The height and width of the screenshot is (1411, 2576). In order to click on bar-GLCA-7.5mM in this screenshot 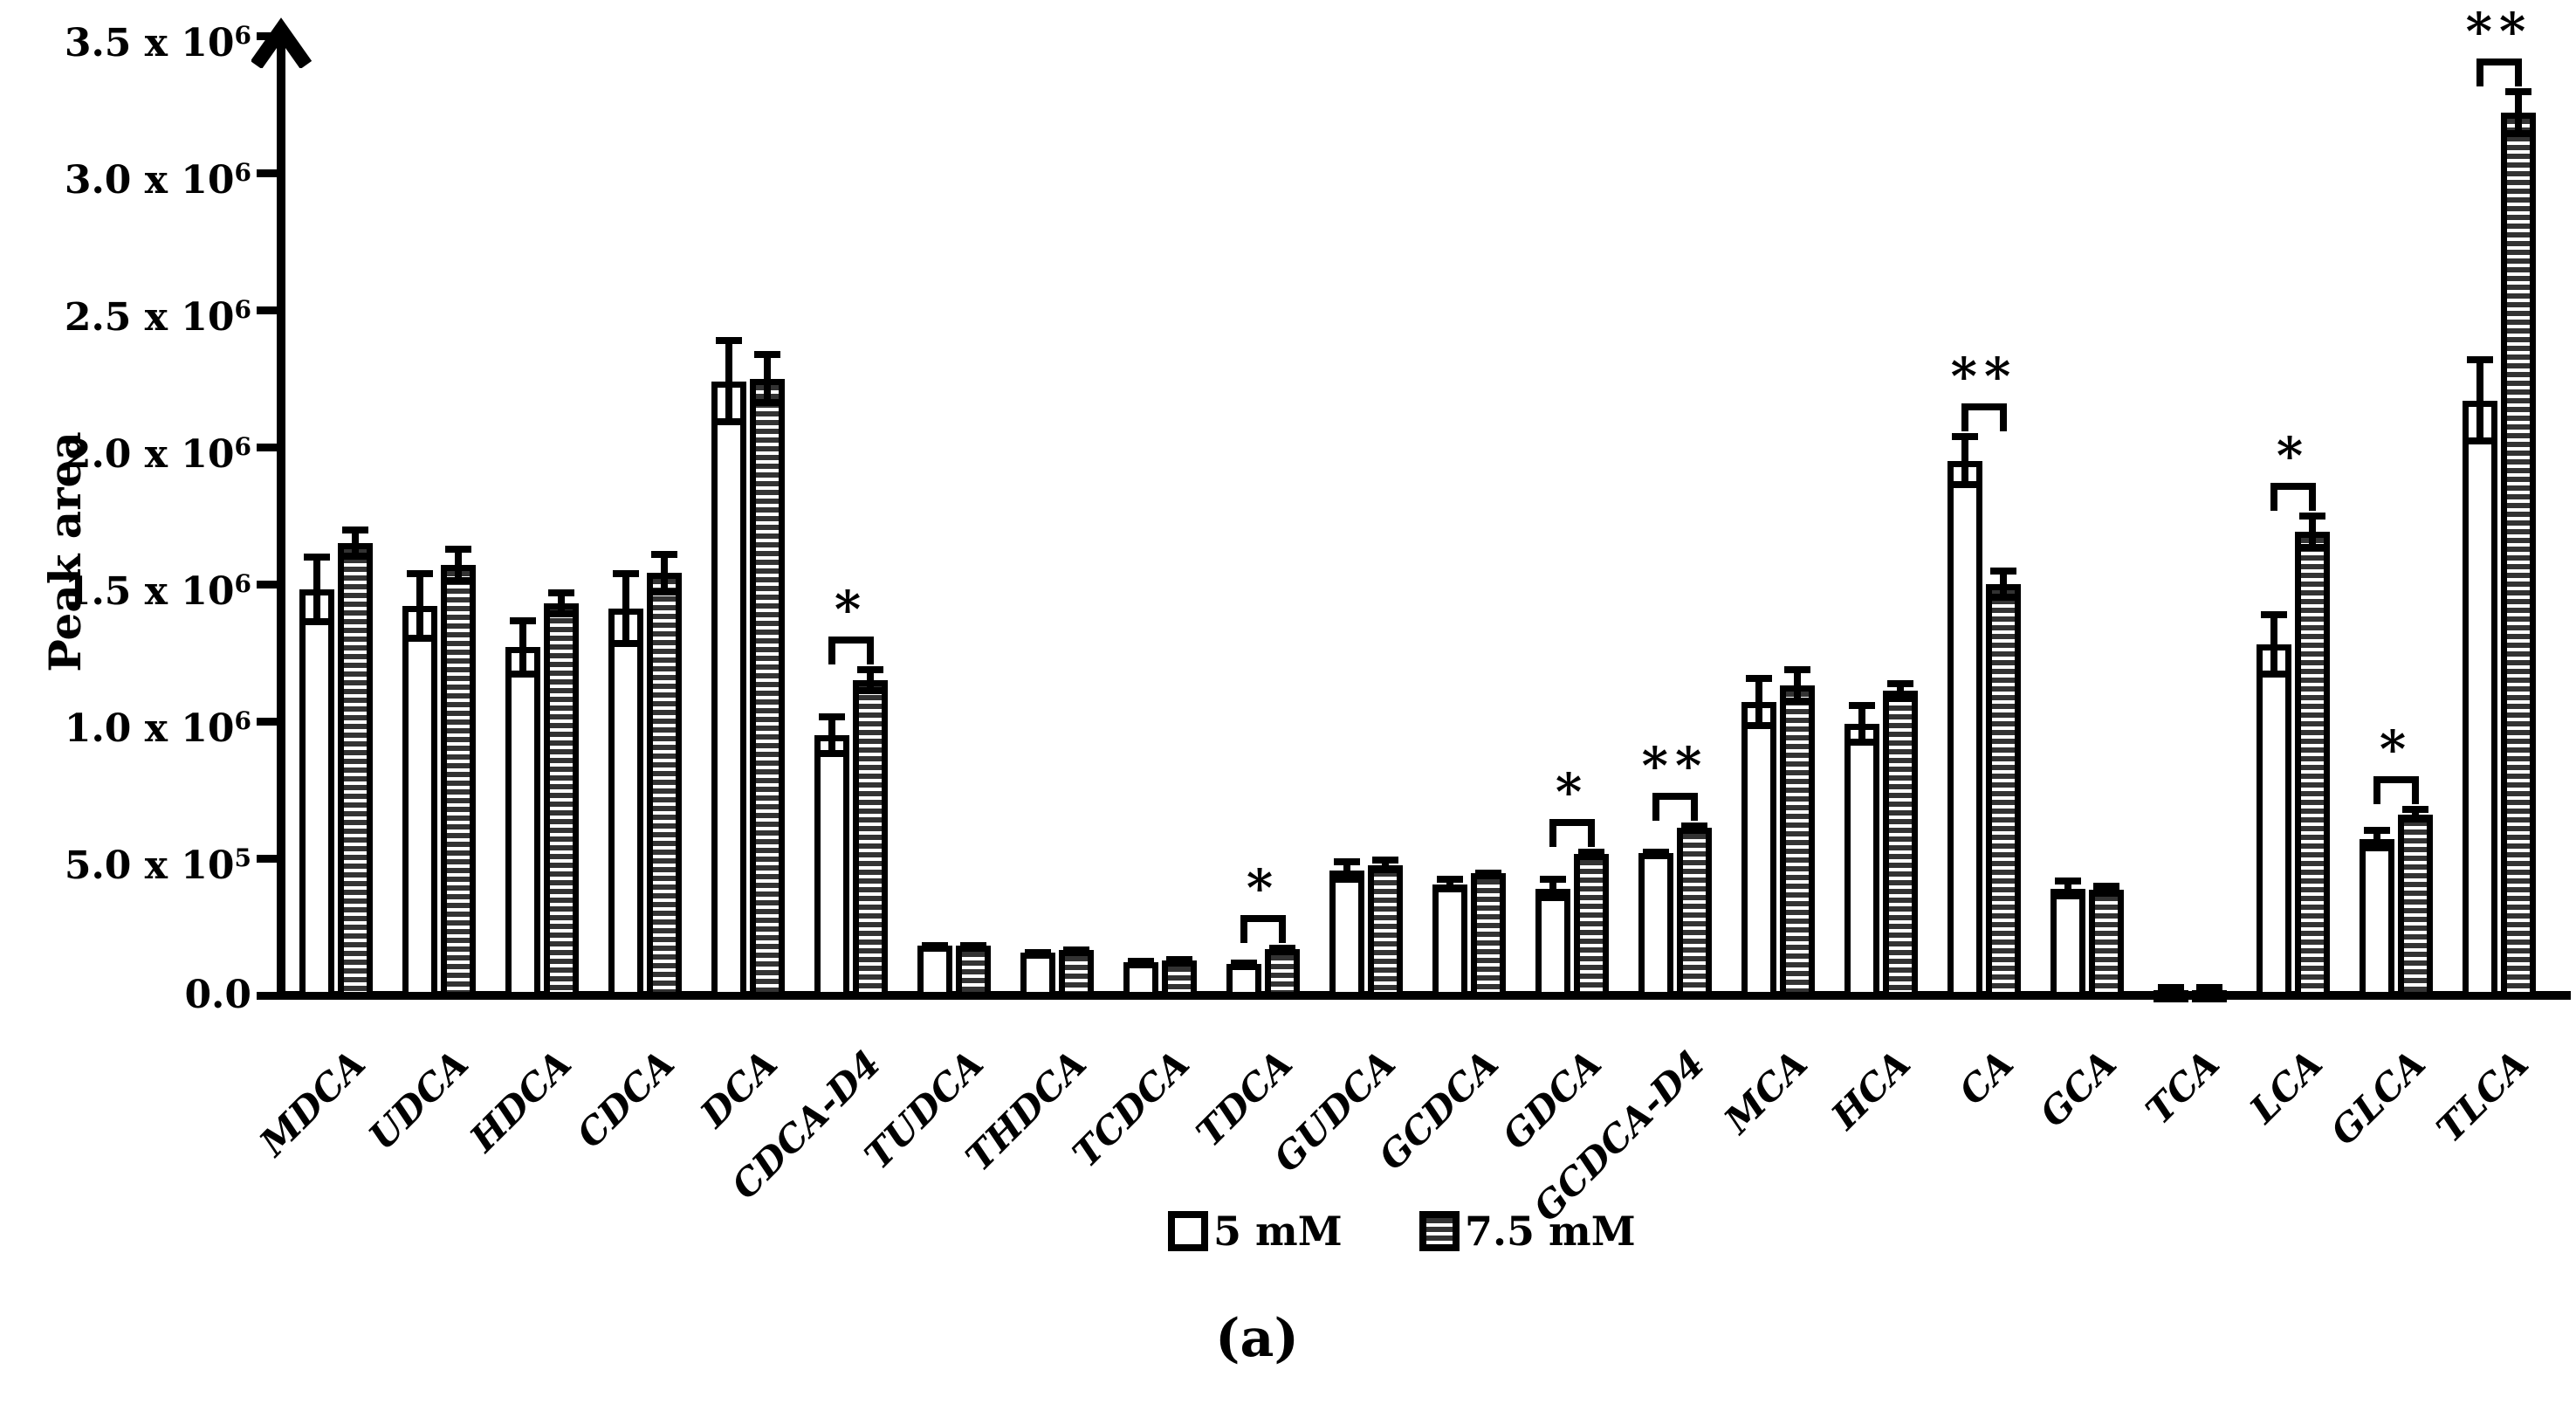, I will do `click(2416, 906)`.